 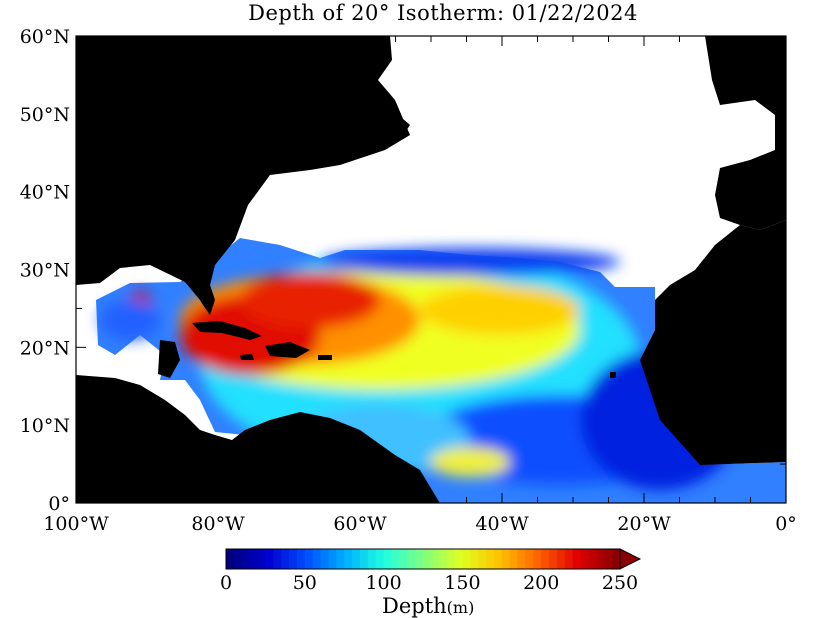 I want to click on colorbar-tick-label: 0, so click(x=226, y=583).